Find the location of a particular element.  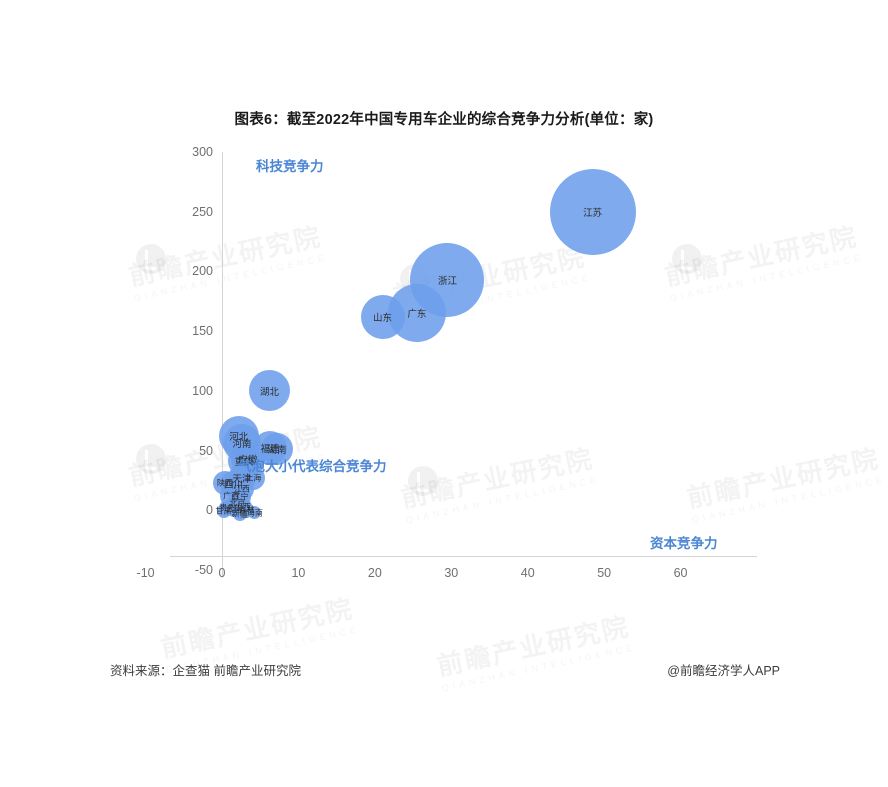

x-tick-label: 20 is located at coordinates (374, 573).